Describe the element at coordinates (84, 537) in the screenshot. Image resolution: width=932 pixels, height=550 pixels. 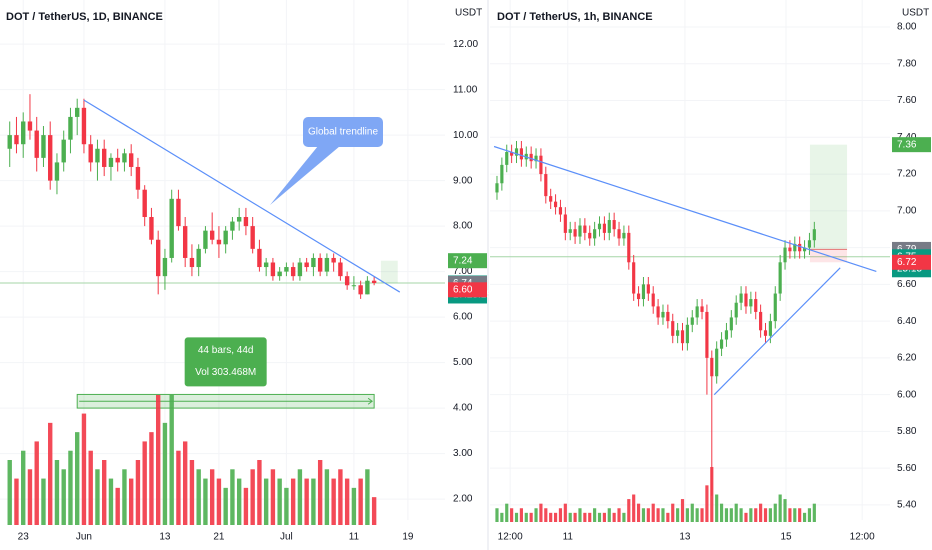
I see `x-tick-label: Jun` at that location.